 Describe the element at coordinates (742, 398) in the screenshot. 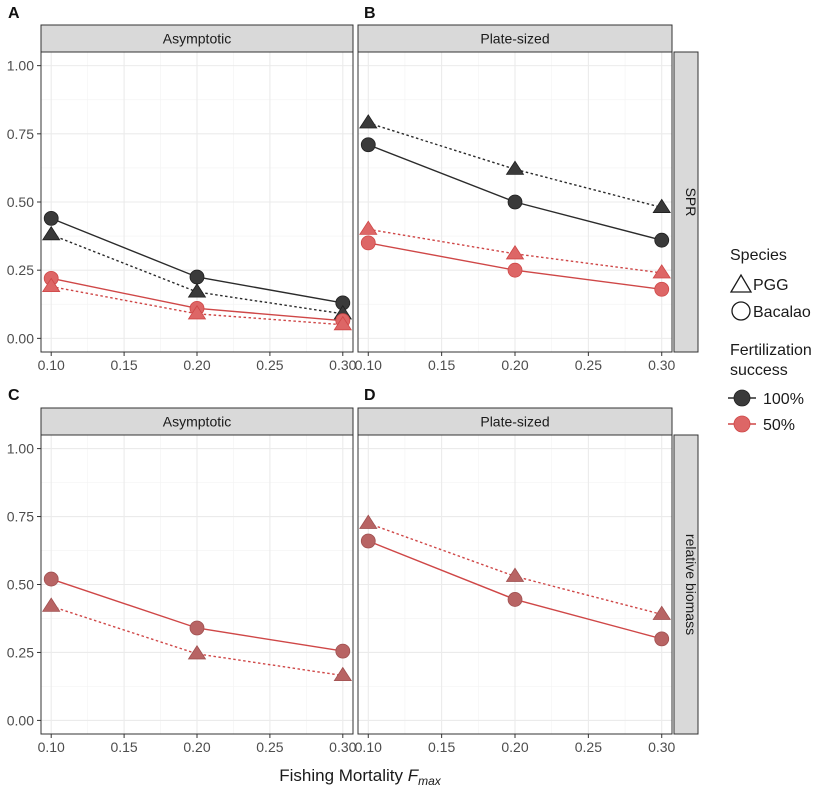

I see `legend-key-100-marker` at that location.